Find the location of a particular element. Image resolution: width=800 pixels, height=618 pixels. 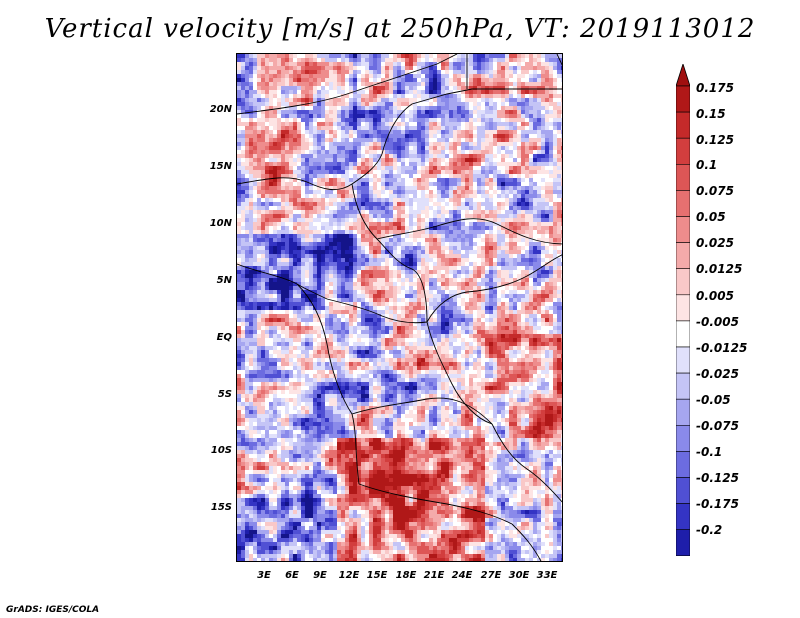

lat-label: 10N is located at coordinates (220, 223).